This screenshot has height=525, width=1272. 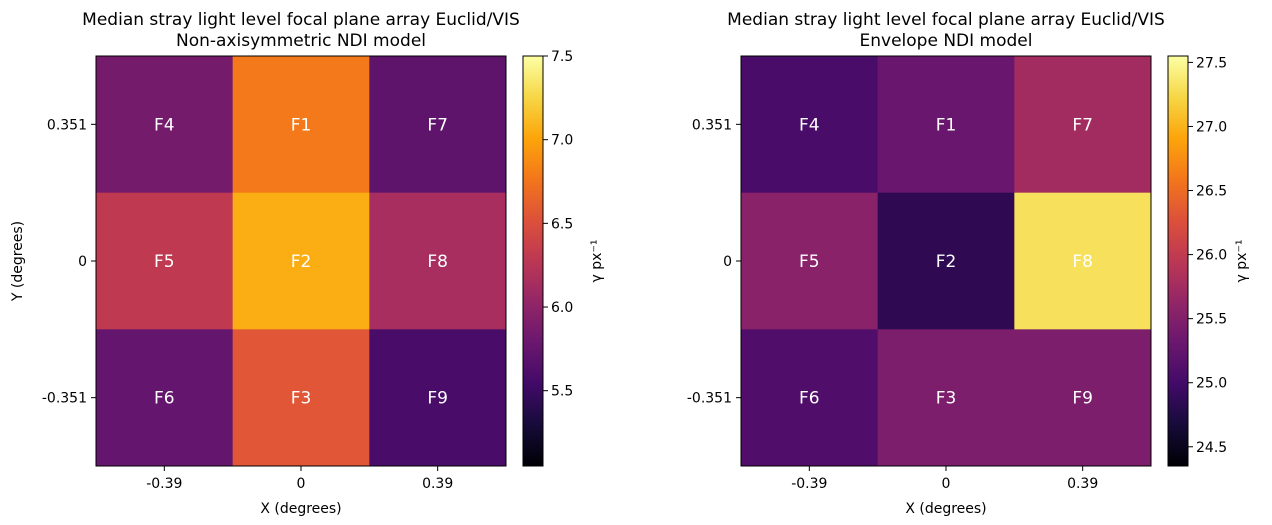 I want to click on chart-subtitle: Non-axisymmetric NDI model, so click(x=301, y=41).